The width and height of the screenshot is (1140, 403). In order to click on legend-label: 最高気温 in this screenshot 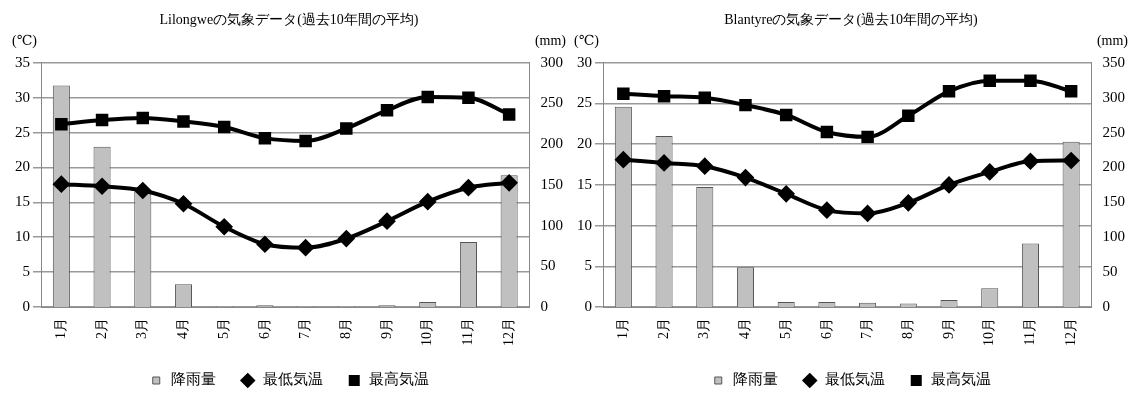, I will do `click(399, 379)`.